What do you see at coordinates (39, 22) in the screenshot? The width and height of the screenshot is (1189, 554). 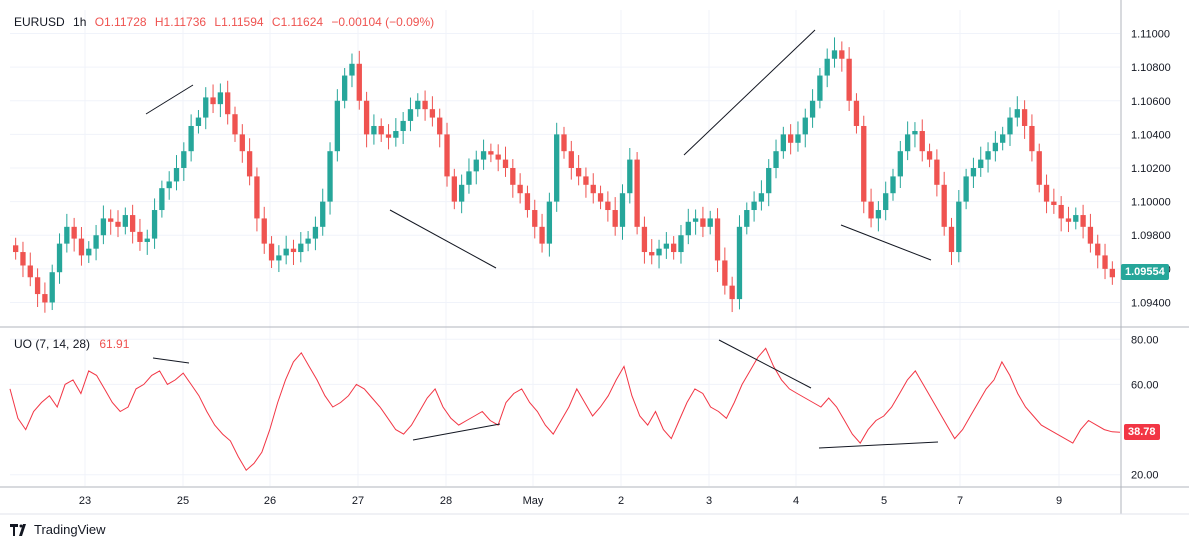 I see `symbol-label: EURUSD` at bounding box center [39, 22].